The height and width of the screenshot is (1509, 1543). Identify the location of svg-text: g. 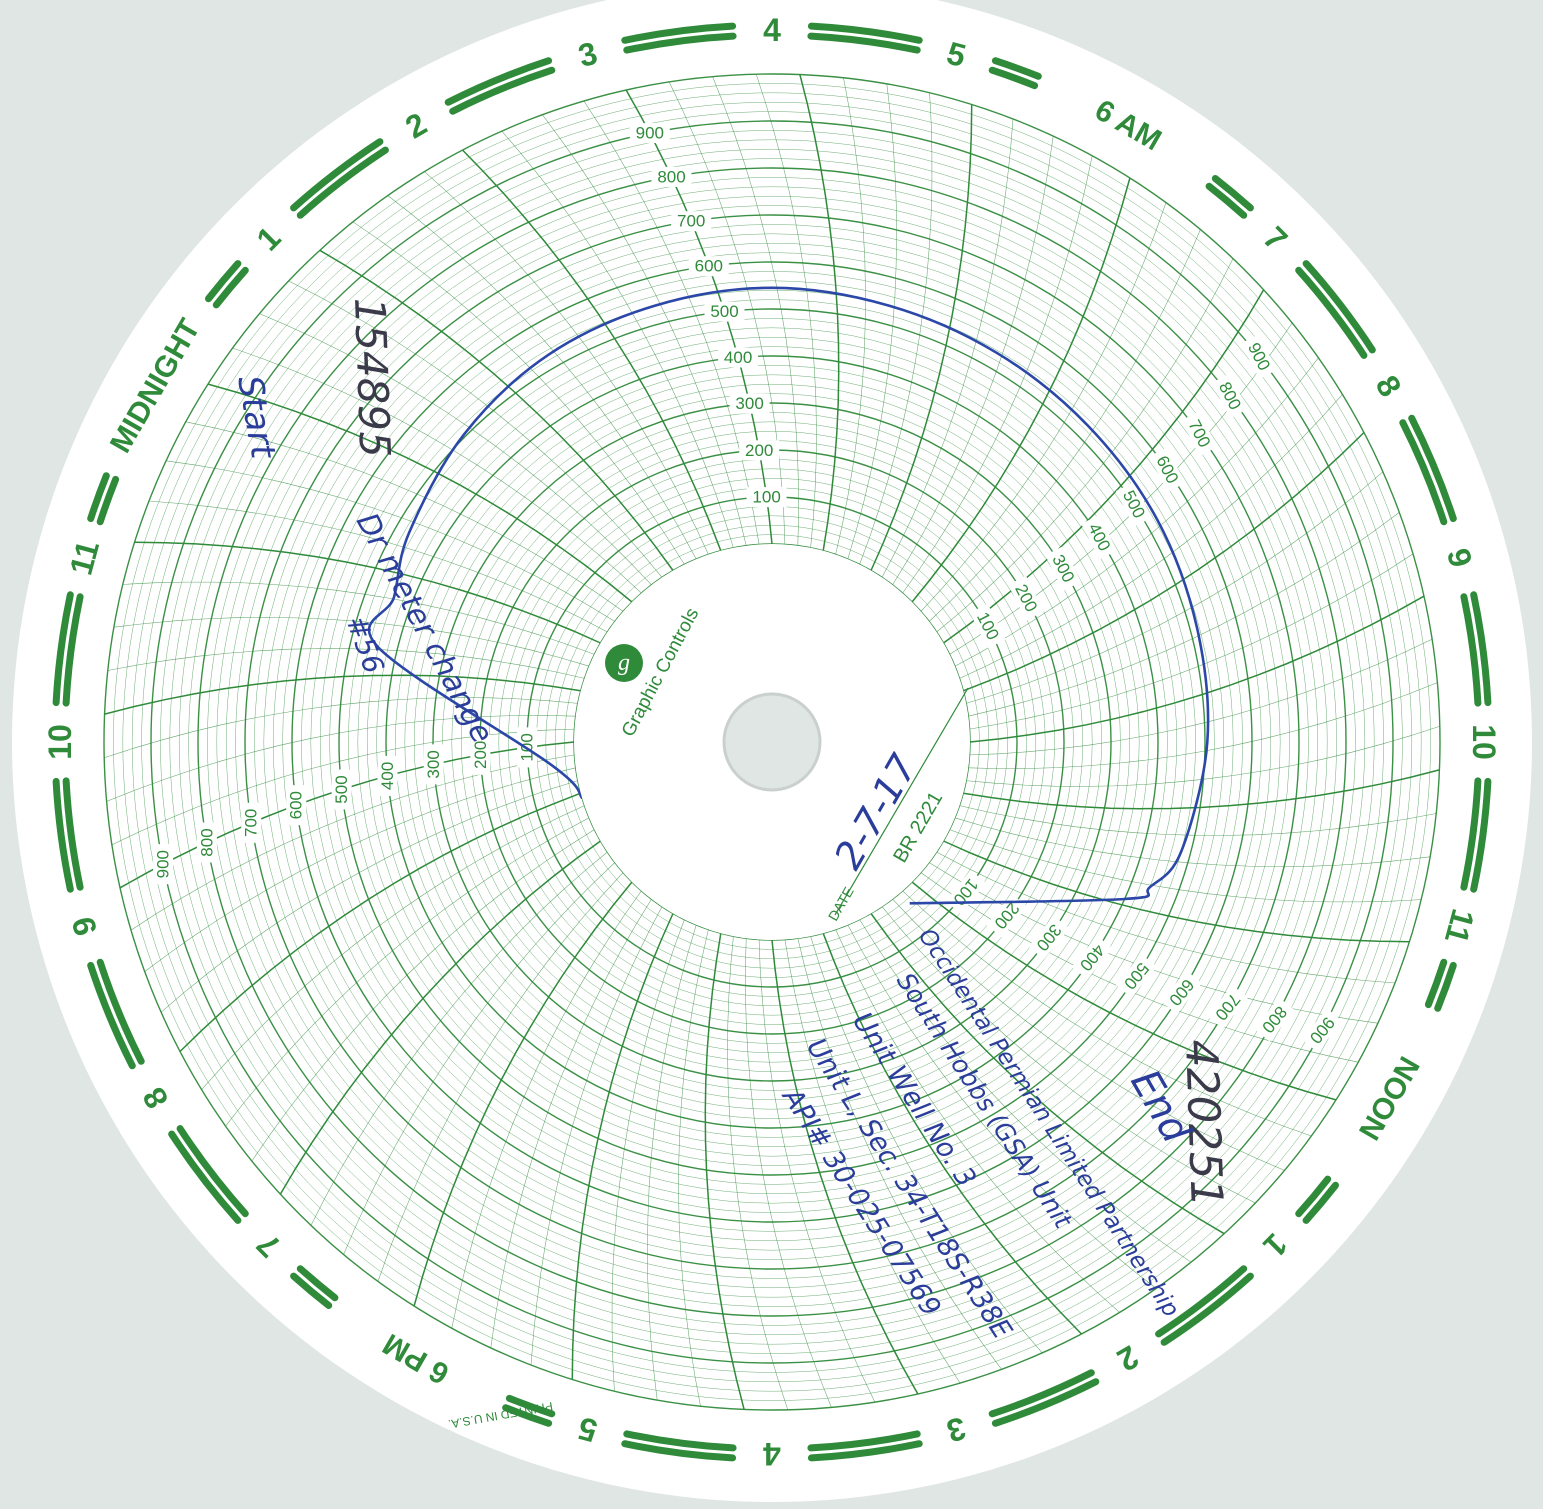
(624, 663).